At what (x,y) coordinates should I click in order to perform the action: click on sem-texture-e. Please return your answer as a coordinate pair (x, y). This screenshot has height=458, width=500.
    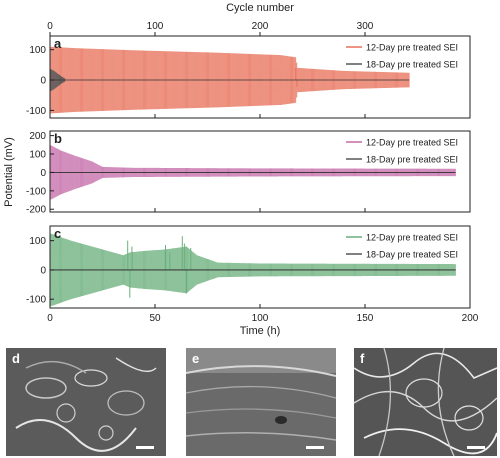
    Looking at the image, I should click on (261, 402).